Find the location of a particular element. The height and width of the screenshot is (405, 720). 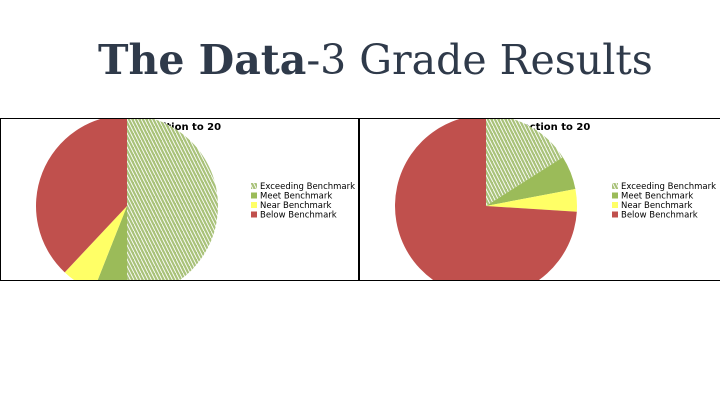

chart-title: Addition to 20 is located at coordinates (181, 127).